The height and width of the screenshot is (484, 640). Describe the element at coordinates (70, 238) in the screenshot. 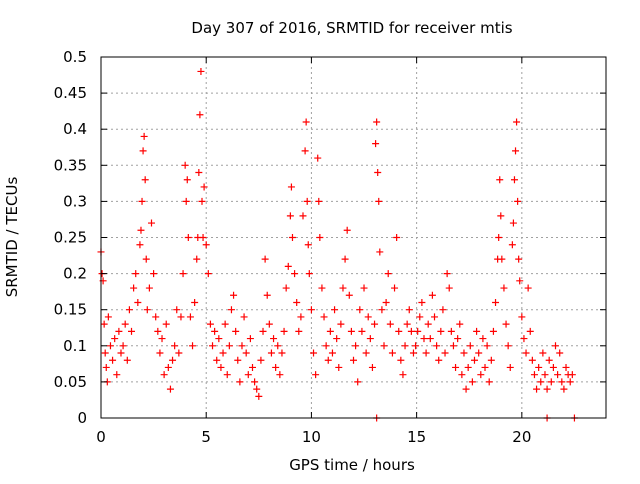

I see `y-tick-label: 0.25` at that location.